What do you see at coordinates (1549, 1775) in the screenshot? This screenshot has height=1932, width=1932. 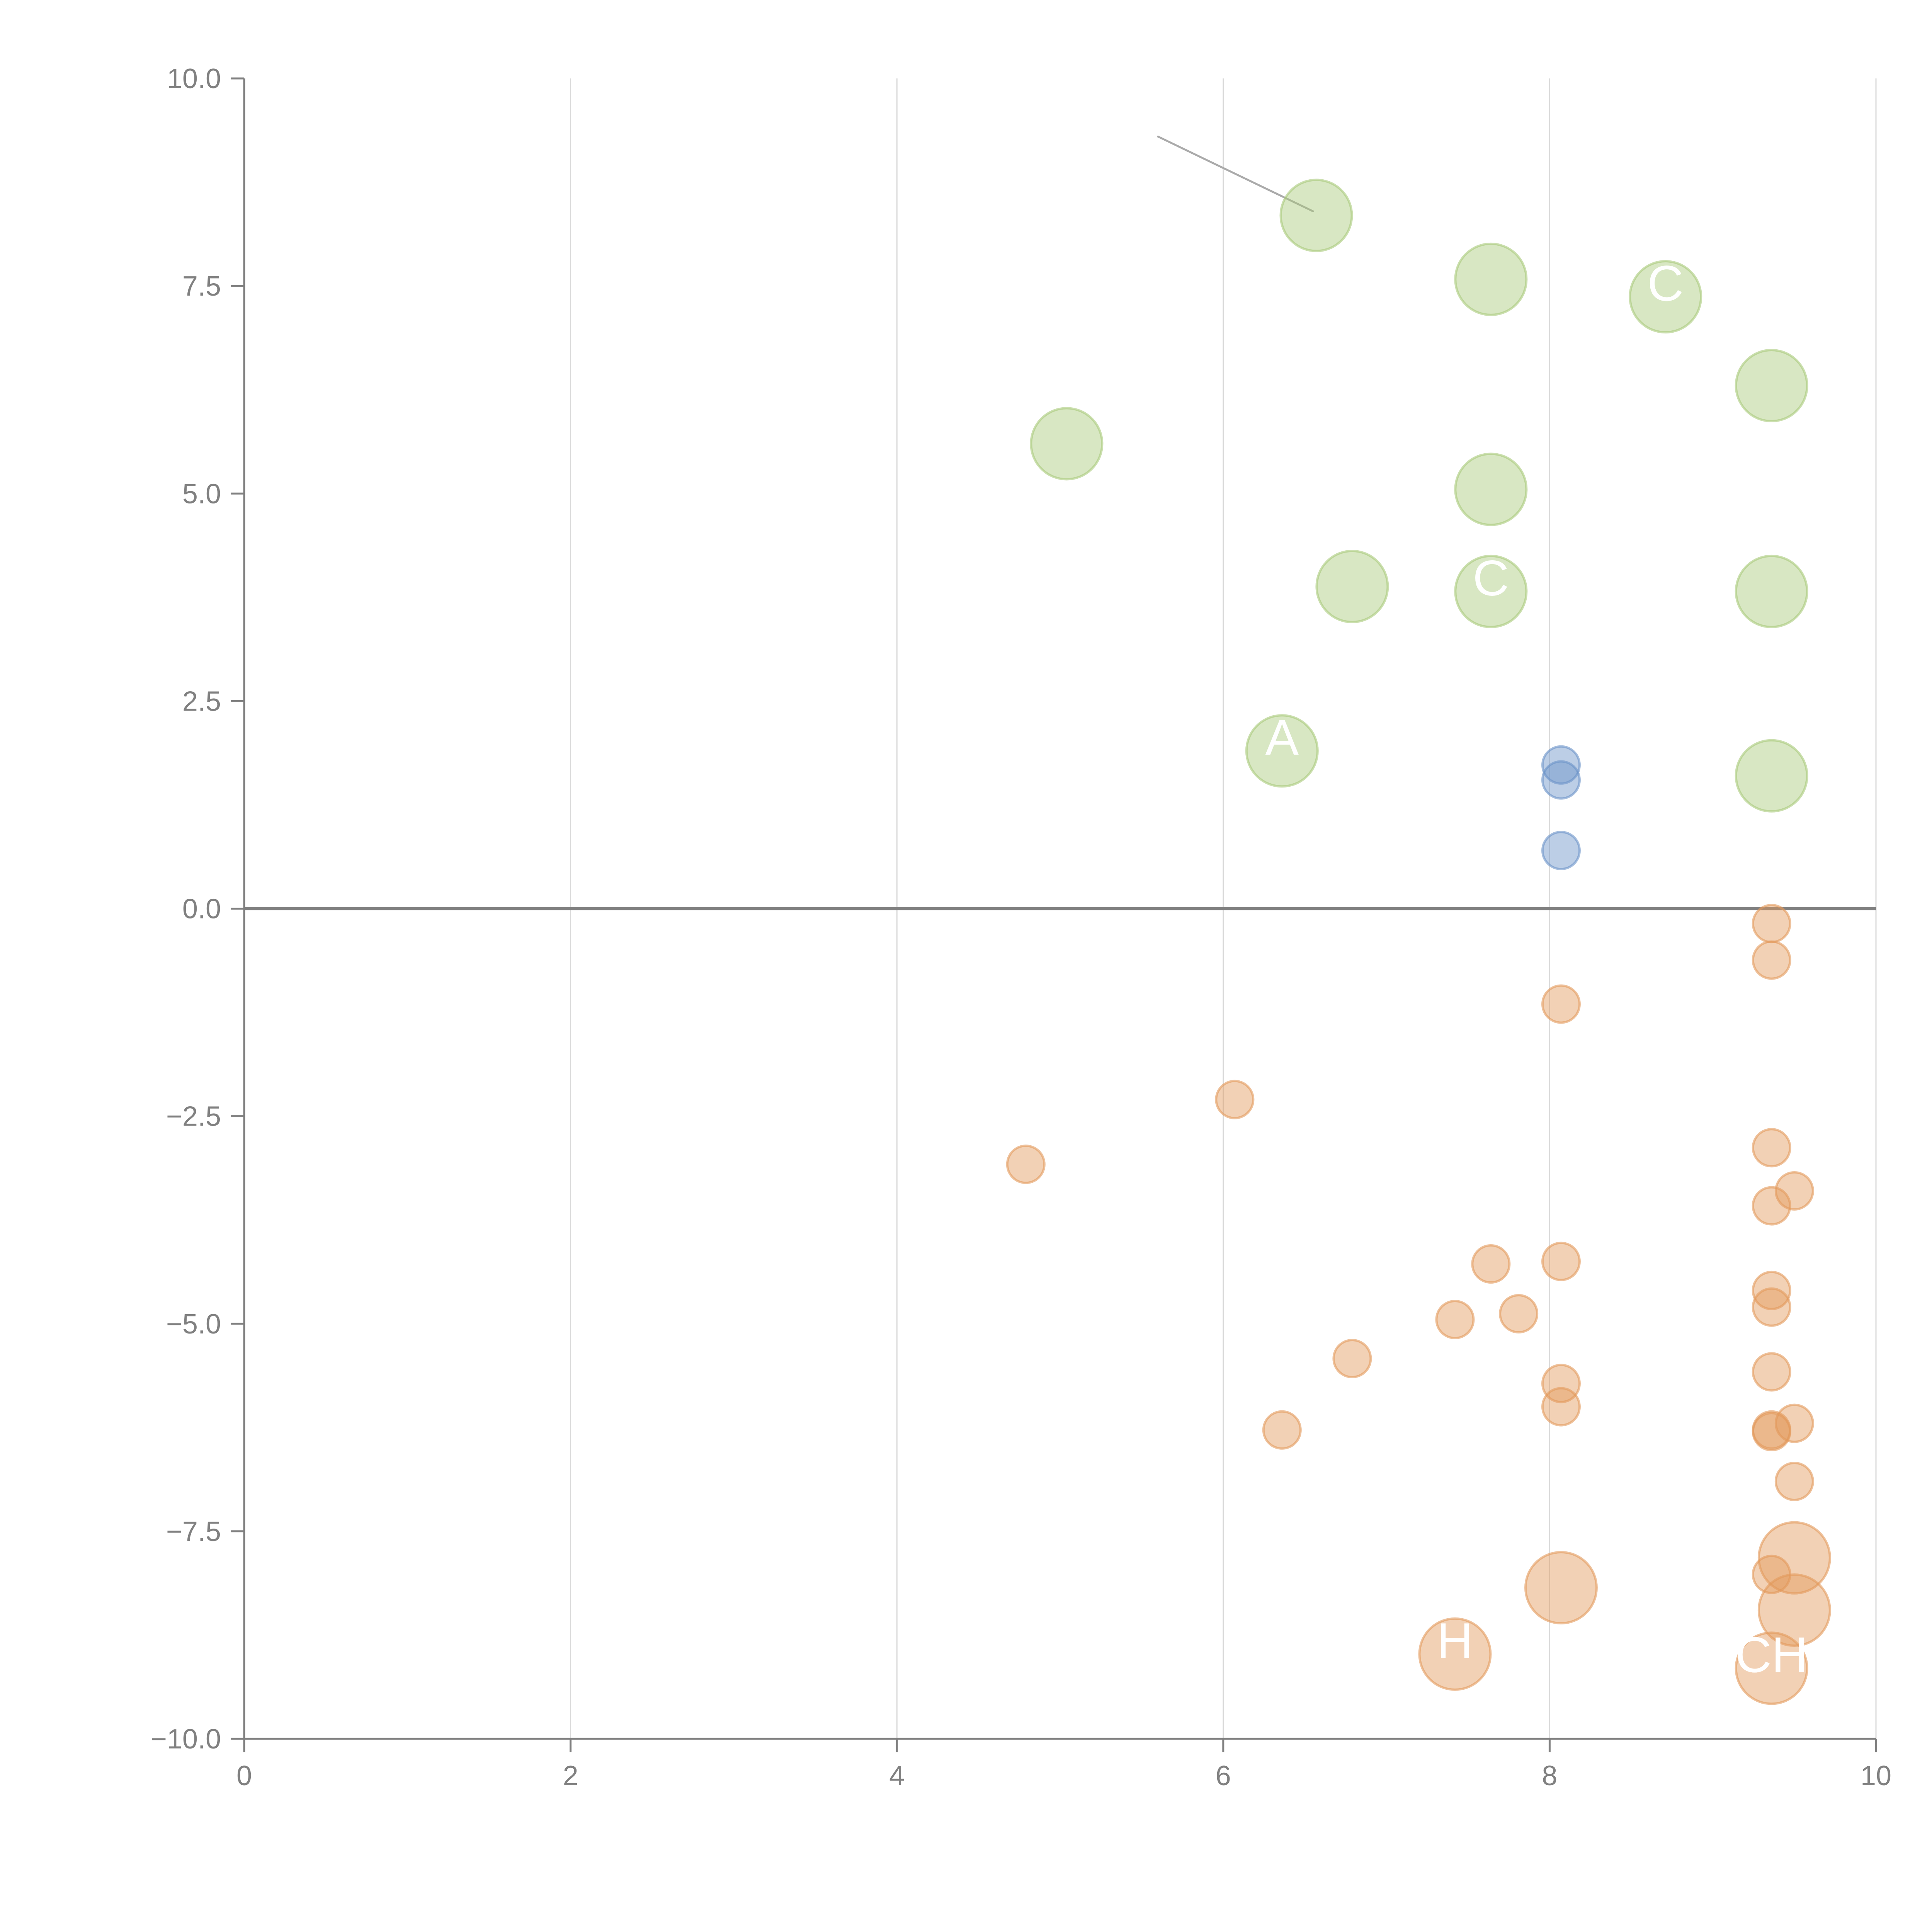 I see `x-tick-label: 8` at bounding box center [1549, 1775].